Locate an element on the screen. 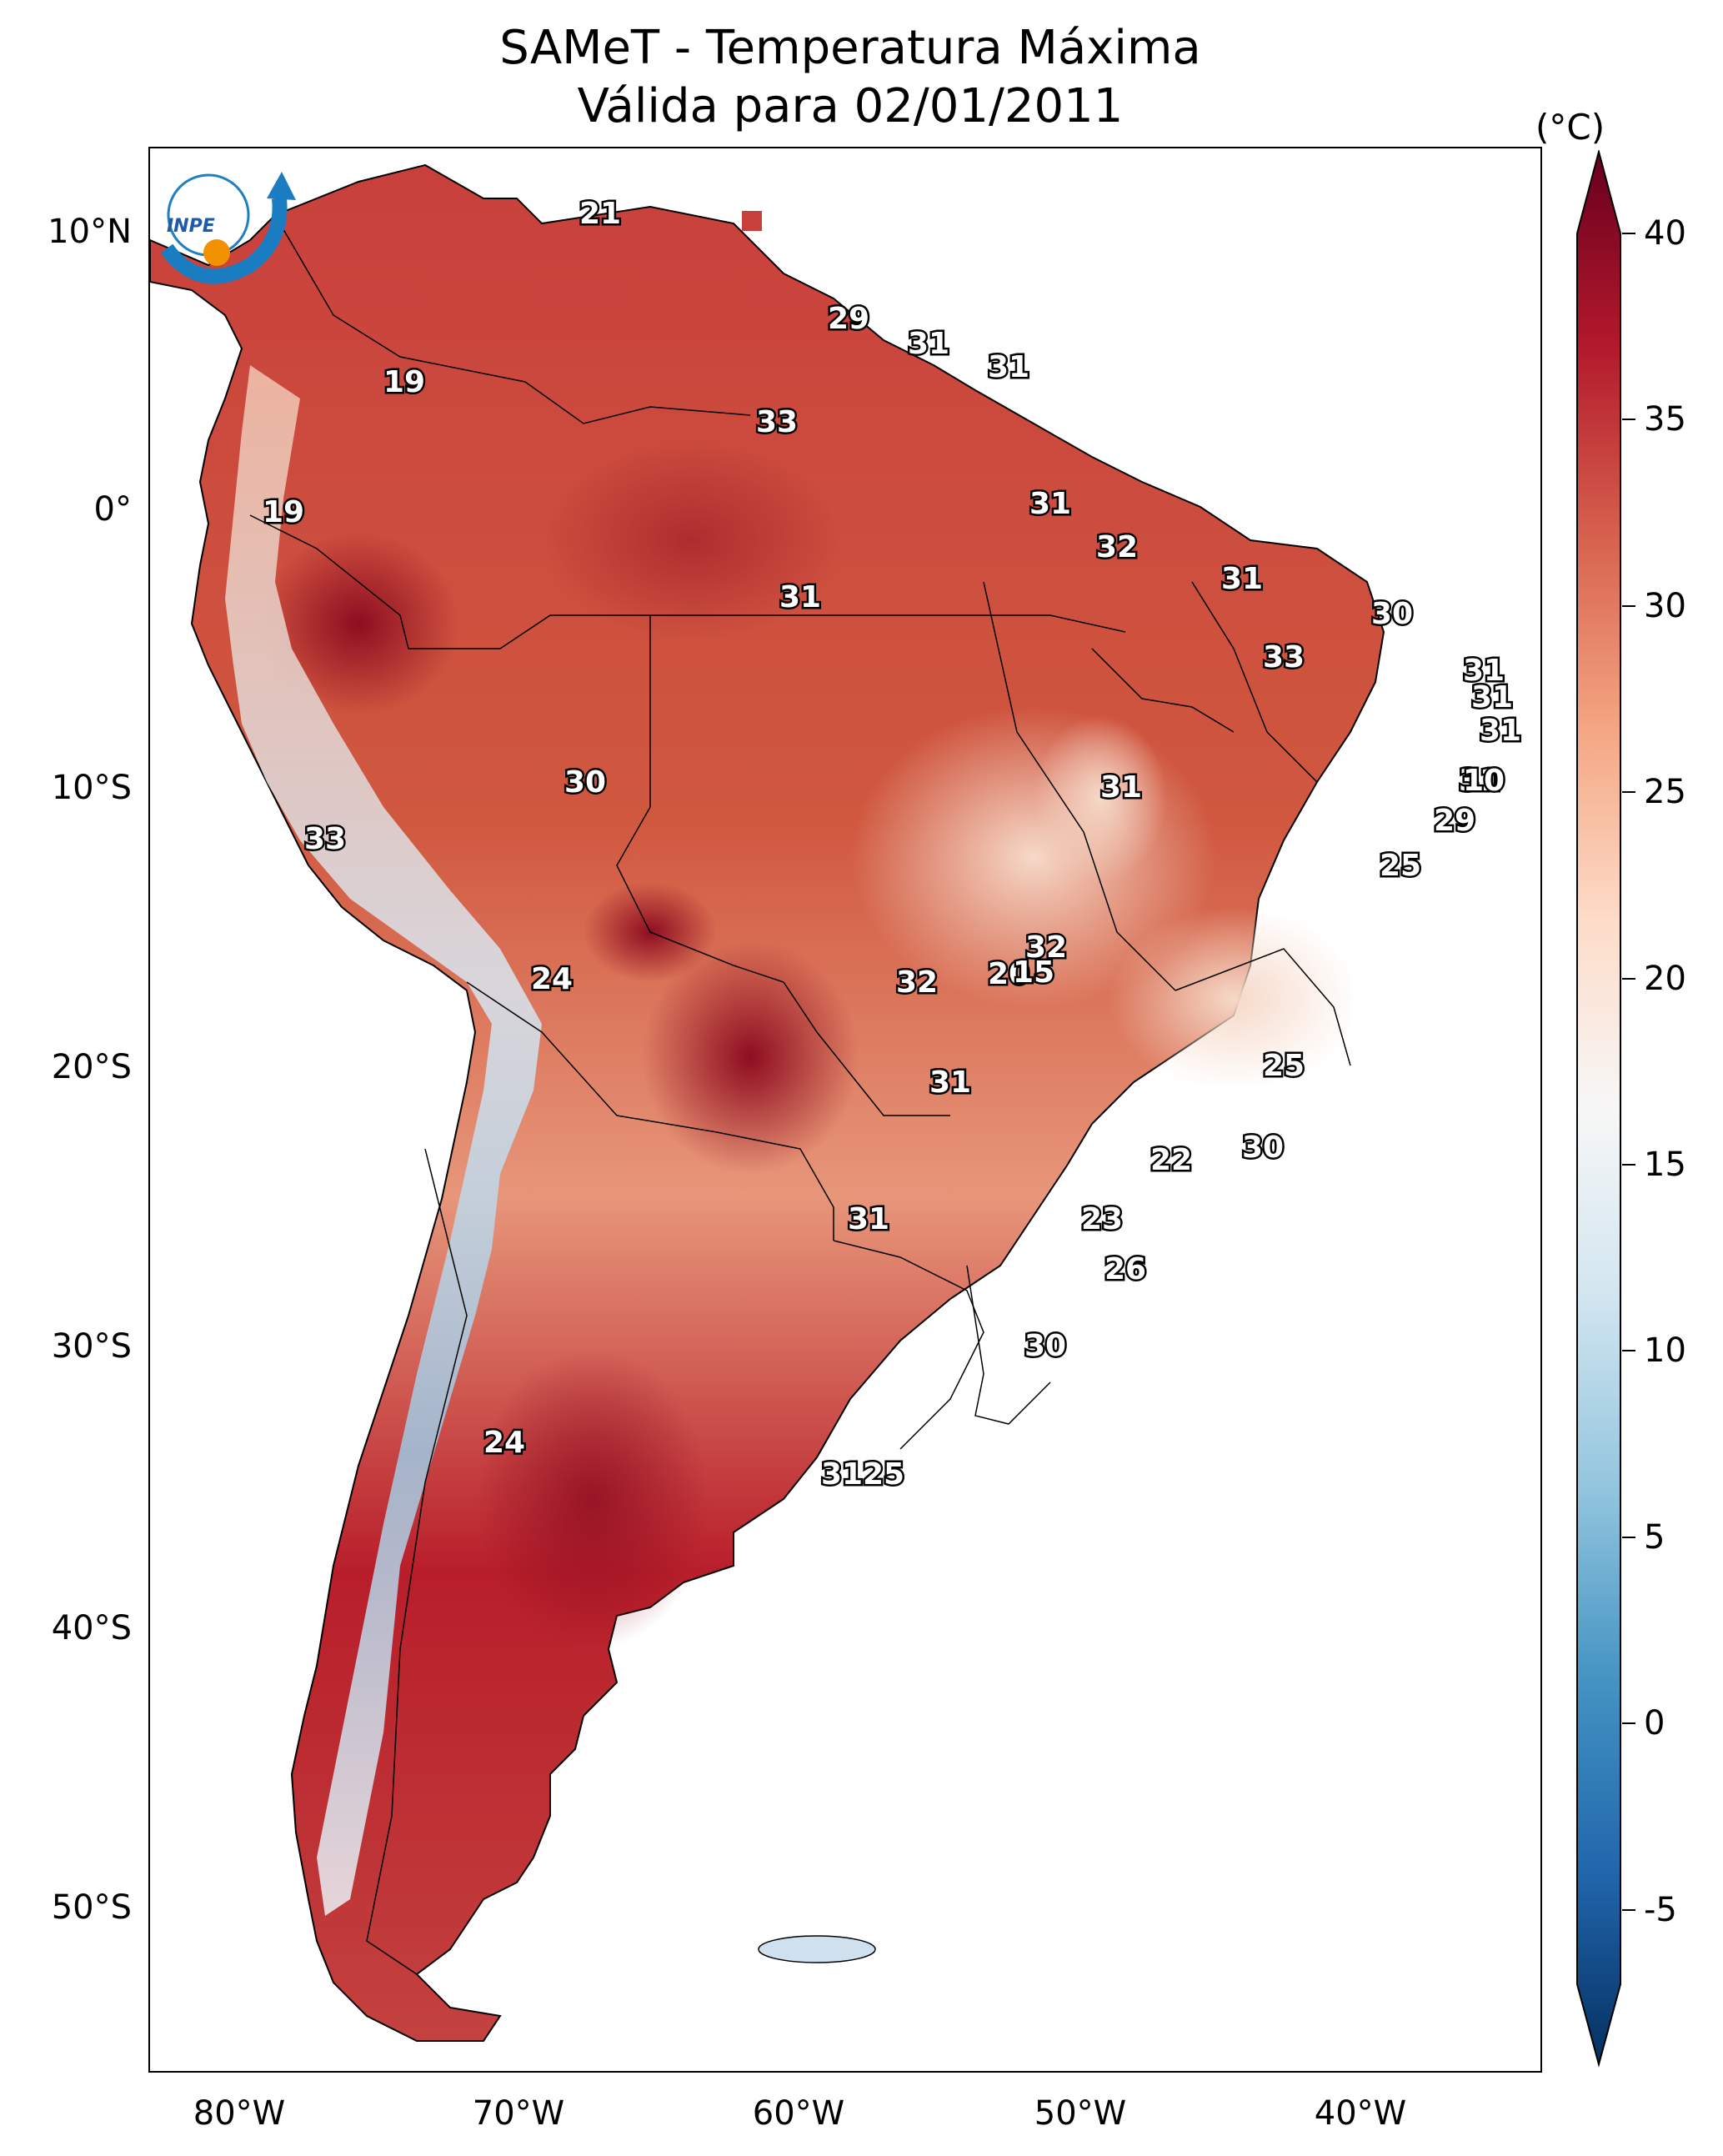 The width and height of the screenshot is (1723, 2156). lon-tick-70w: 70°W is located at coordinates (518, 2113).